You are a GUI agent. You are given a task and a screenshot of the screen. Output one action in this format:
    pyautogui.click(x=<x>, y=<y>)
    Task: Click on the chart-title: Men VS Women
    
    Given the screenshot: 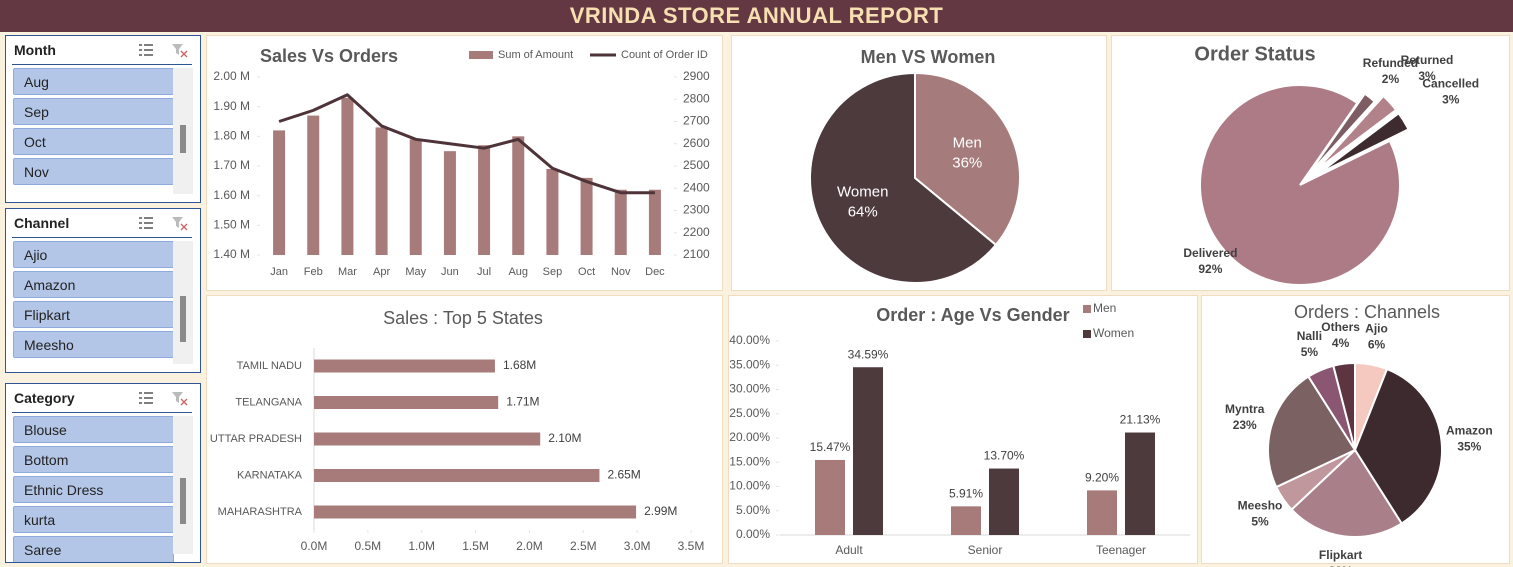 What is the action you would take?
    pyautogui.click(x=928, y=57)
    